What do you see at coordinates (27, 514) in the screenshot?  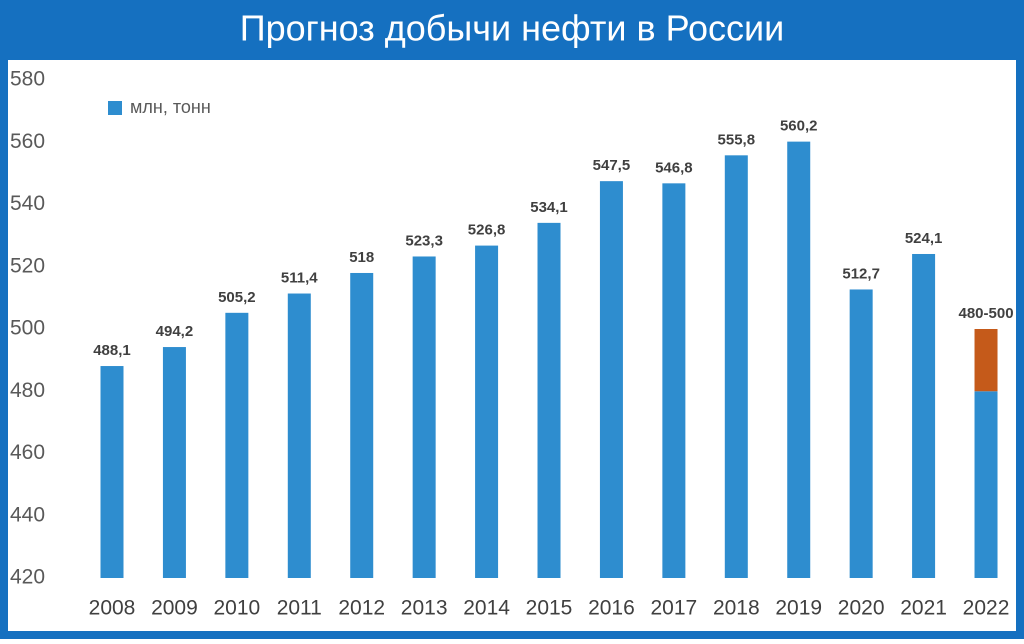 I see `y-tick-label: 440` at bounding box center [27, 514].